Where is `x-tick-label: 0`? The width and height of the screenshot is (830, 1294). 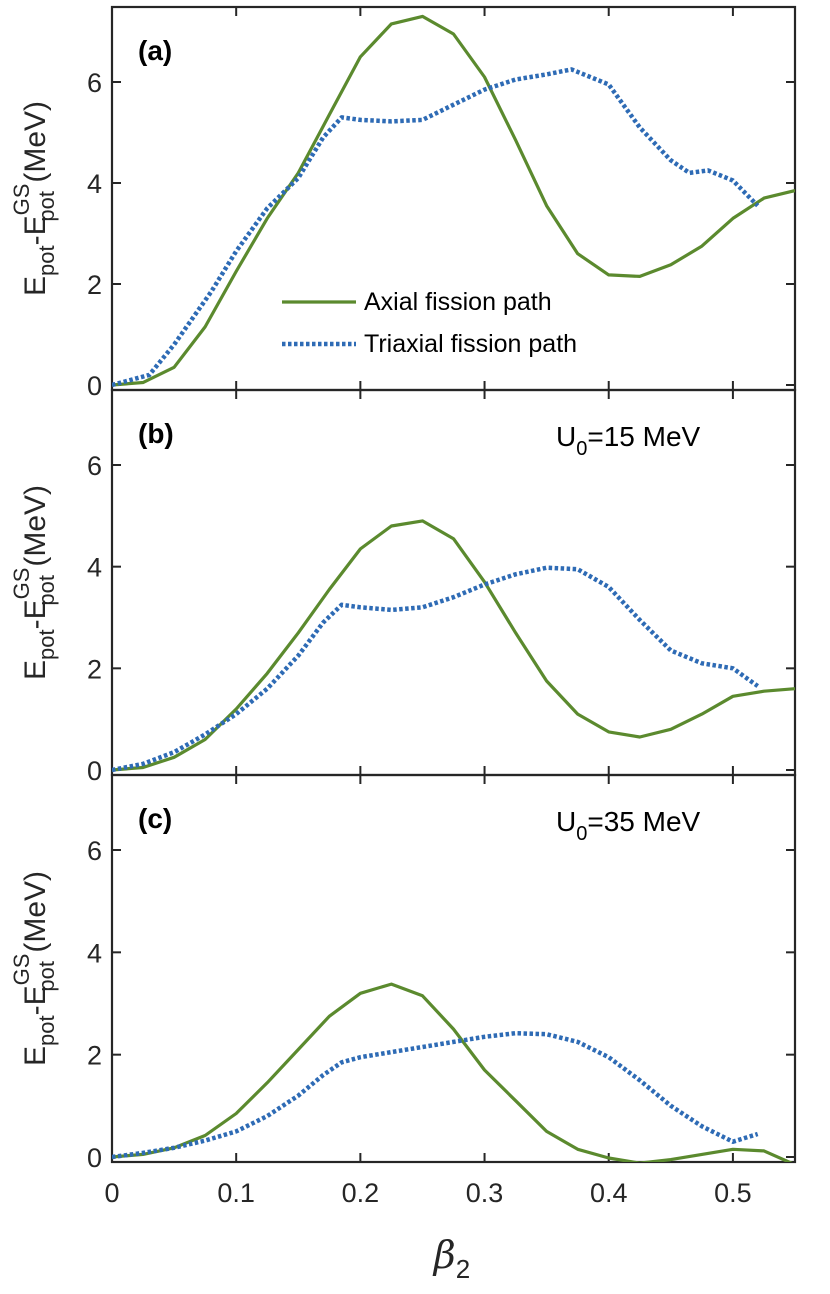
x-tick-label: 0 is located at coordinates (111, 1193).